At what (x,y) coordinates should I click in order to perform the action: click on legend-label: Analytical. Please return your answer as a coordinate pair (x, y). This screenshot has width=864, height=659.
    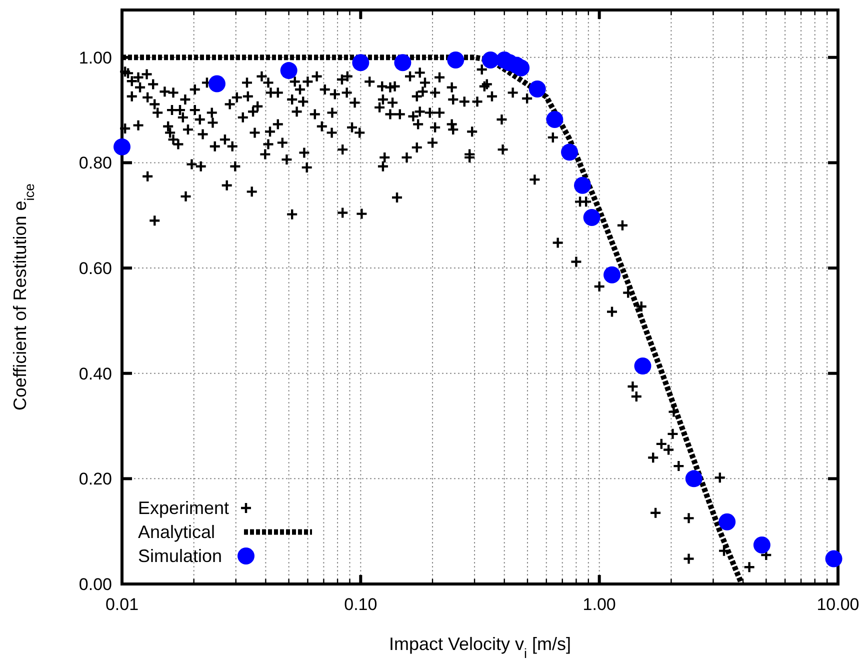
    Looking at the image, I should click on (177, 532).